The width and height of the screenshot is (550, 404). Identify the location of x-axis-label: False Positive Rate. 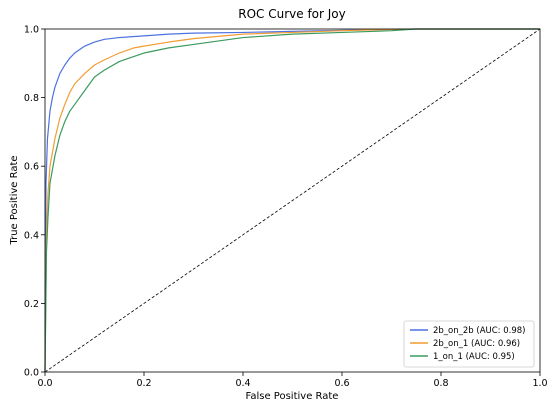
(292, 396).